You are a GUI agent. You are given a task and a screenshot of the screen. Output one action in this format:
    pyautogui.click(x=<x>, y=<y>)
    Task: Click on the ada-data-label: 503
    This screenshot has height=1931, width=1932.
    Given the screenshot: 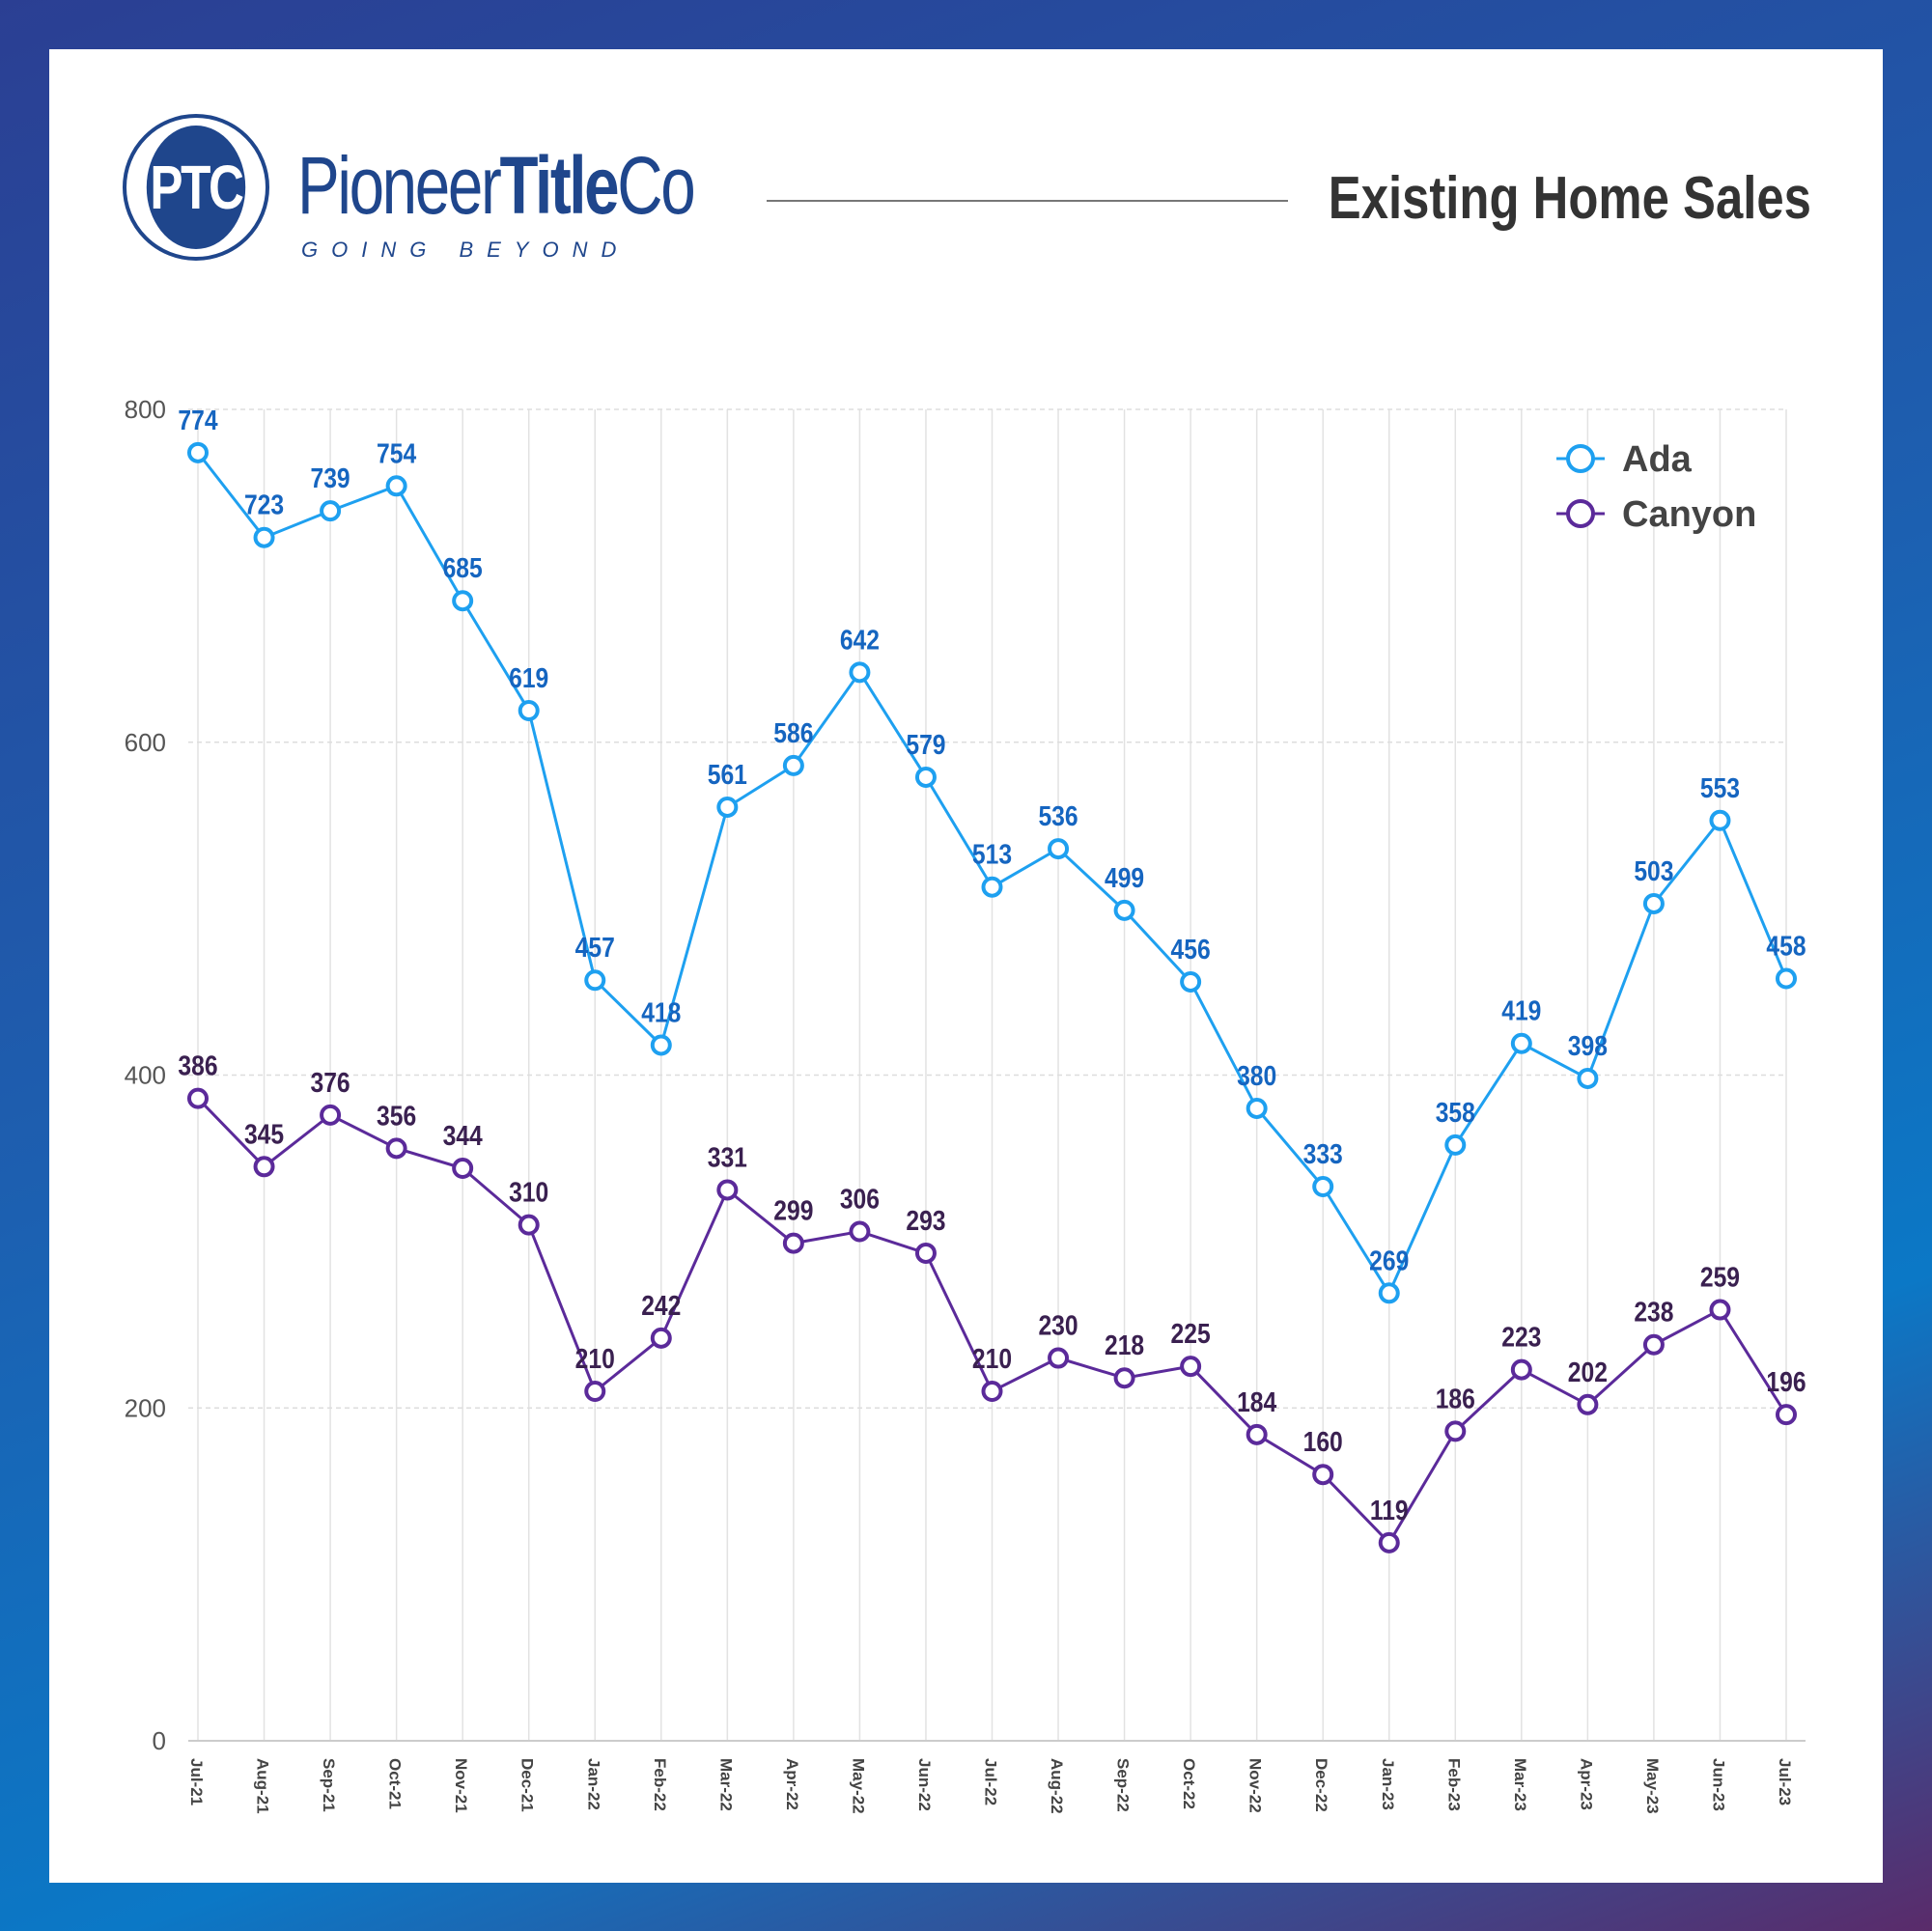 What is the action you would take?
    pyautogui.click(x=1654, y=870)
    